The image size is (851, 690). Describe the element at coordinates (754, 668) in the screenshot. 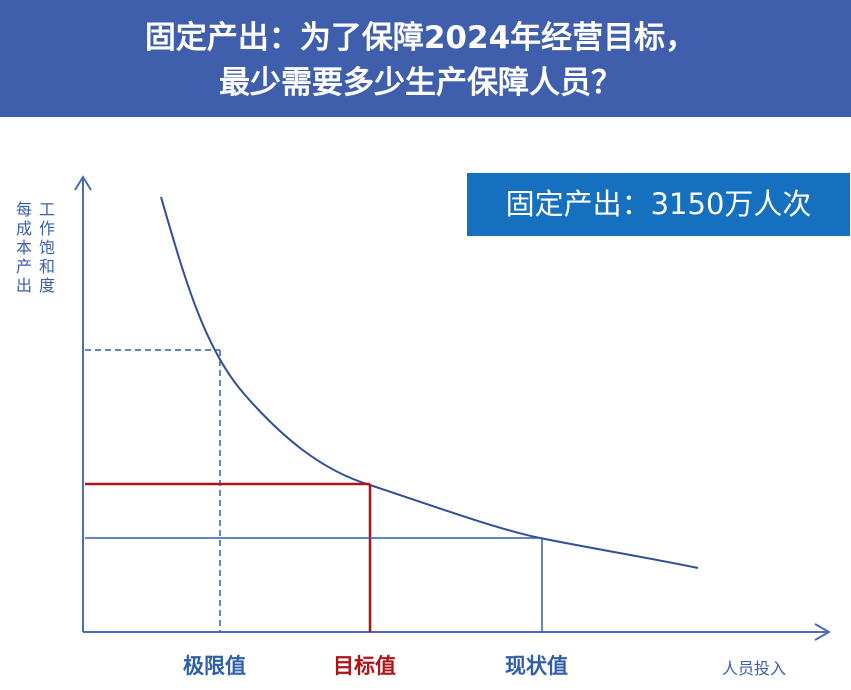

I see `x-axis-label: 人员投入` at that location.